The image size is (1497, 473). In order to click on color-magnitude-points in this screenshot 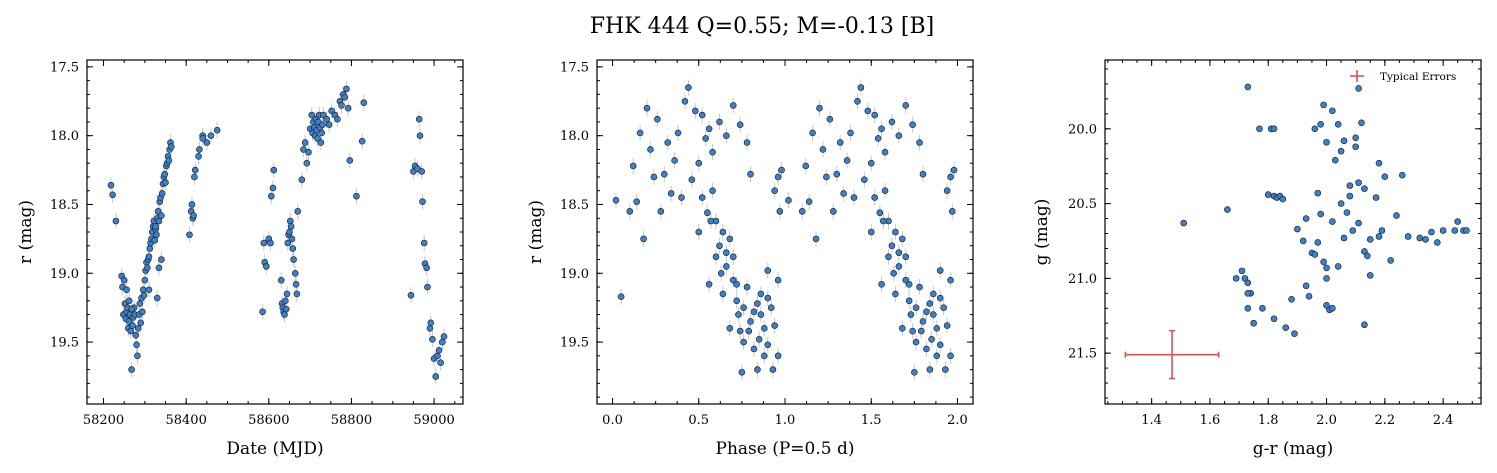, I will do `click(1325, 210)`.